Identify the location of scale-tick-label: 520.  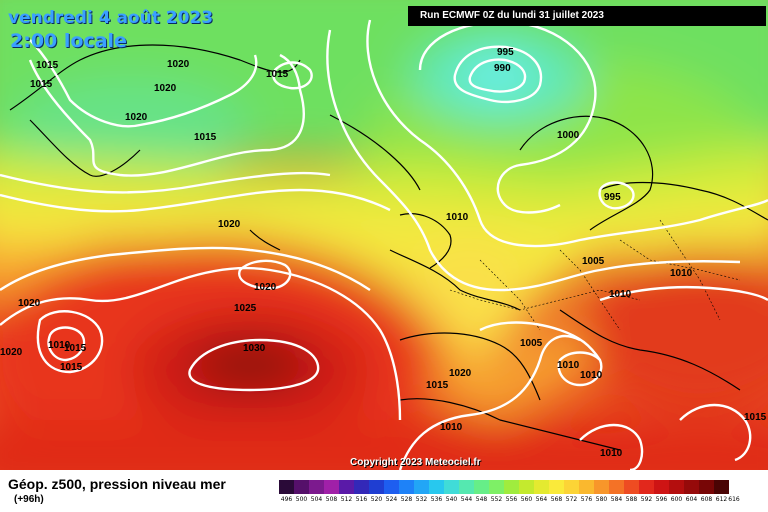
(376, 499).